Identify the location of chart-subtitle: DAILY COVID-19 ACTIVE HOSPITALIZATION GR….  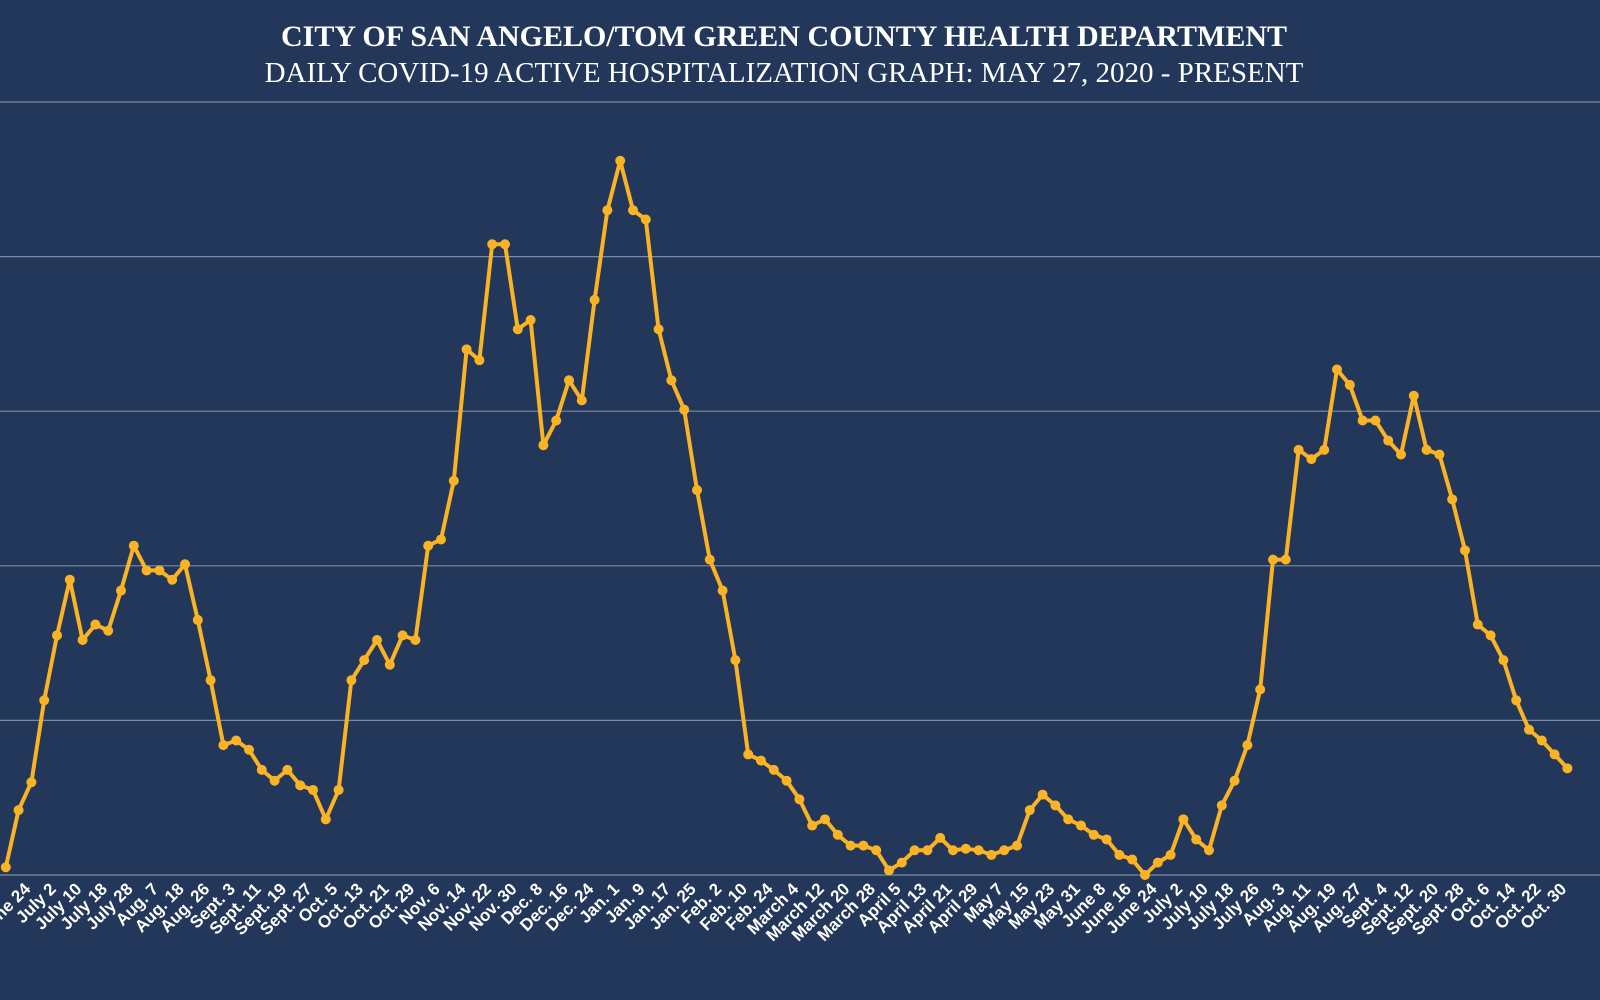
(784, 73).